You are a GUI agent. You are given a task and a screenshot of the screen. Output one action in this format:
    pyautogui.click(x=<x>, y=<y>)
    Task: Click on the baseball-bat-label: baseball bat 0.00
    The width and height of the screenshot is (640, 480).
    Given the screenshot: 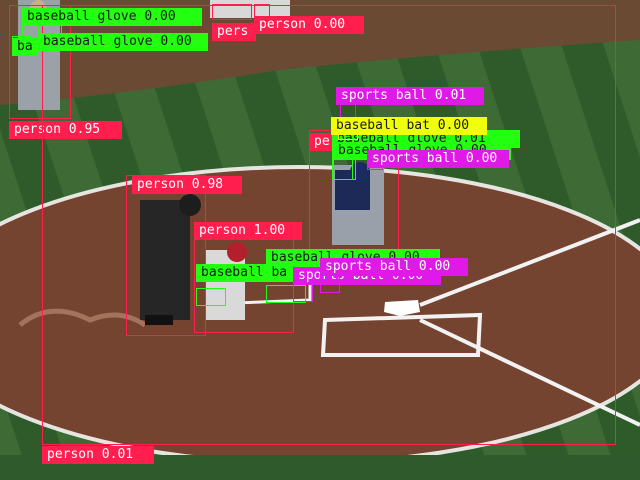 What is the action you would take?
    pyautogui.click(x=409, y=126)
    